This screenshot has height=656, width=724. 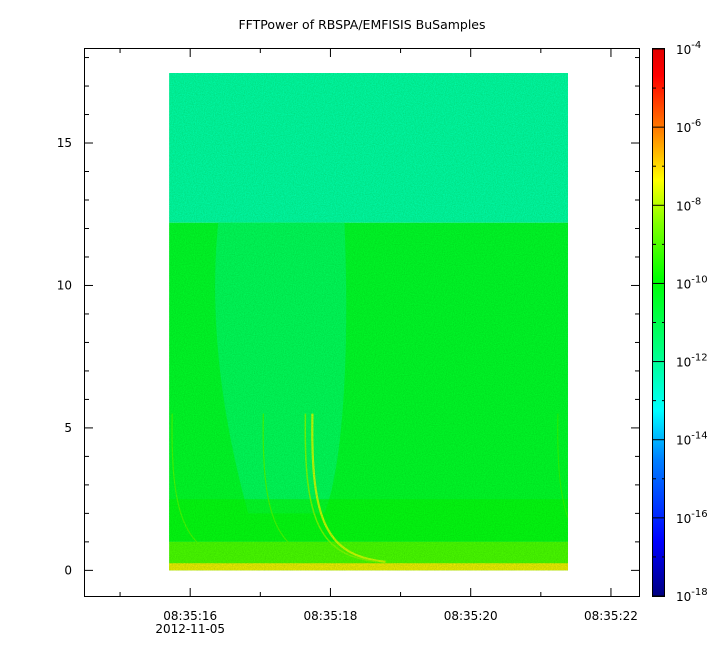 I want to click on colorbar-tick-label: 10⁻¹⁶, so click(x=692, y=517).